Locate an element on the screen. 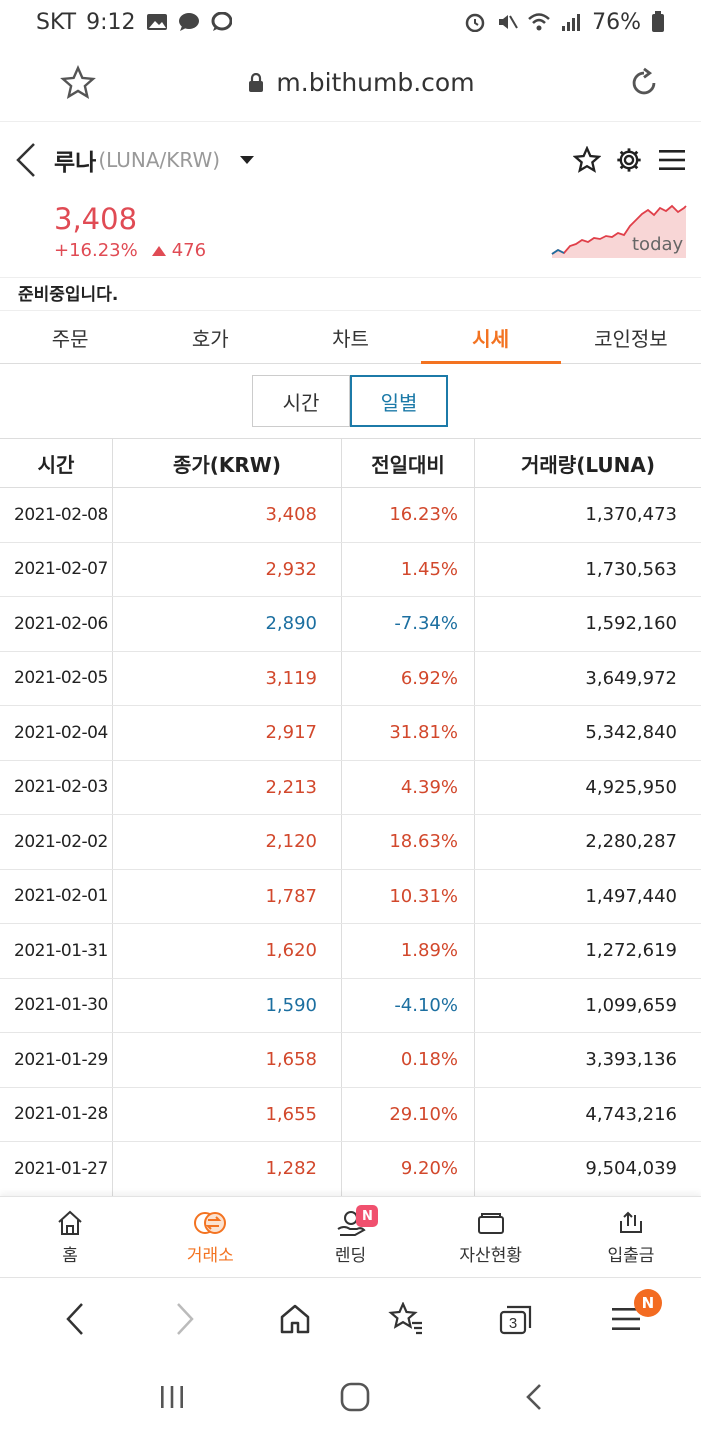 Image resolution: width=701 pixels, height=1440 pixels. table-row: 2021-02-06 2,890 -7.34% 1,592,160 is located at coordinates (350, 624).